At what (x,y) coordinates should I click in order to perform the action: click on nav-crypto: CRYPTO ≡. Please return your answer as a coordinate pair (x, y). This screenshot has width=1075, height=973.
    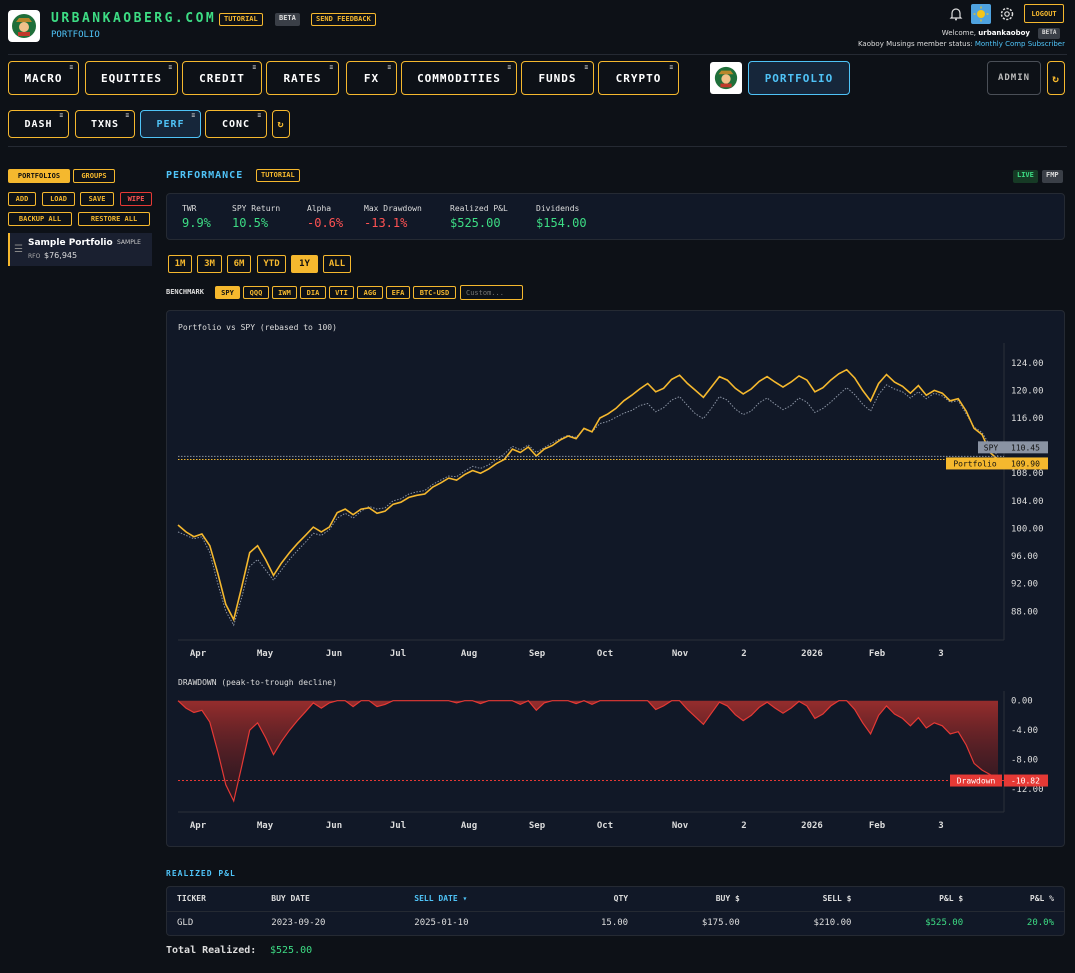
    Looking at the image, I should click on (638, 78).